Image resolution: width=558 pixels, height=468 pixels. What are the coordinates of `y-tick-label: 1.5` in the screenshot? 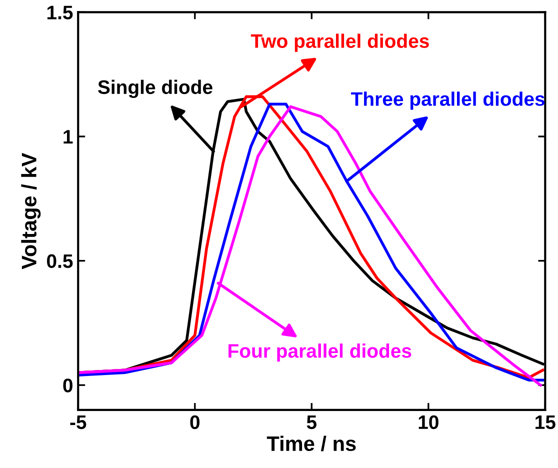 It's located at (60, 13).